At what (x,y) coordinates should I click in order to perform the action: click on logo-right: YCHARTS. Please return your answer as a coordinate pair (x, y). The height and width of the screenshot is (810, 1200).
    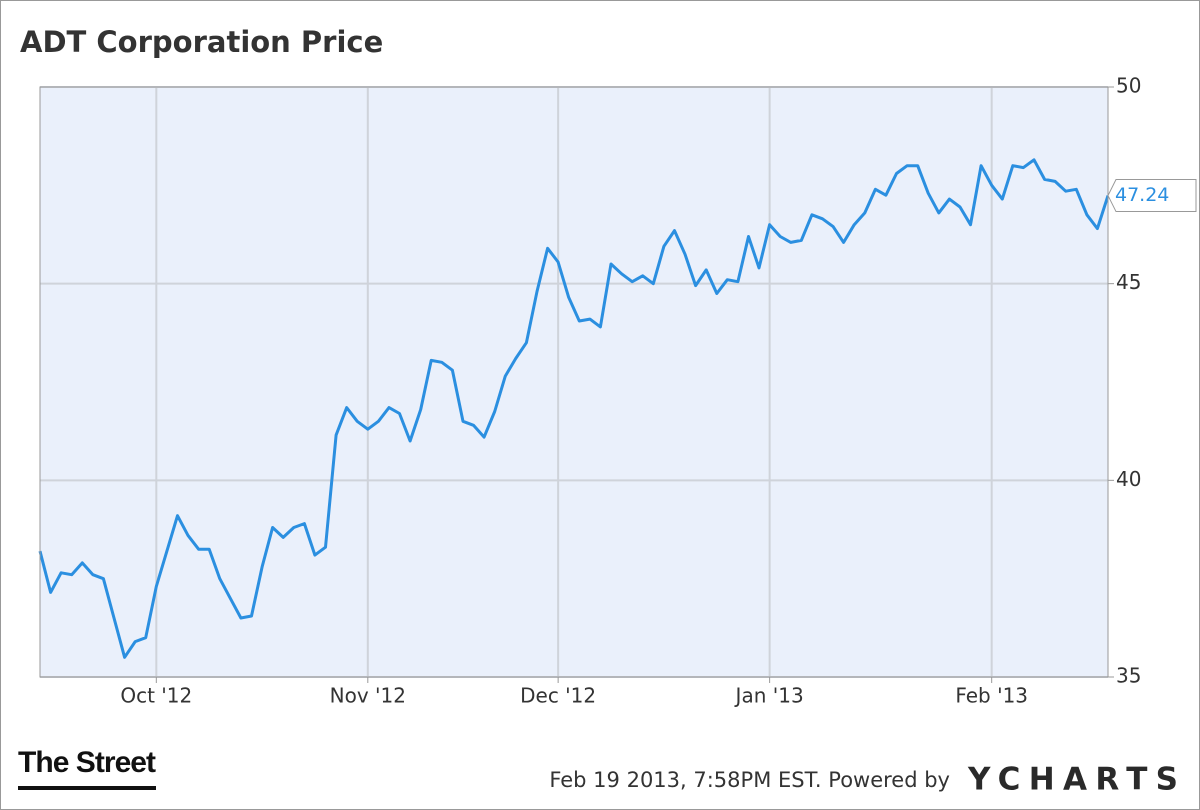
    Looking at the image, I should click on (1072, 780).